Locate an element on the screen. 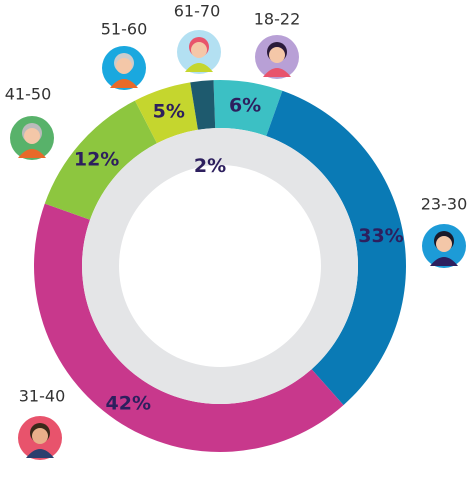 The image size is (470, 487). category-label: 31-40 is located at coordinates (42, 396).